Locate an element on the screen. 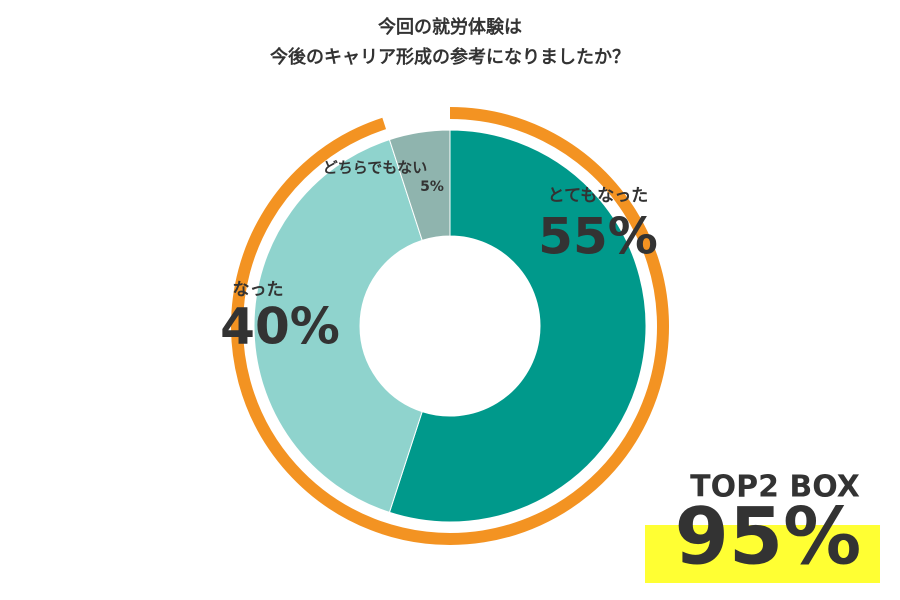 The width and height of the screenshot is (900, 600). slice-label: とてもなった is located at coordinates (598, 196).